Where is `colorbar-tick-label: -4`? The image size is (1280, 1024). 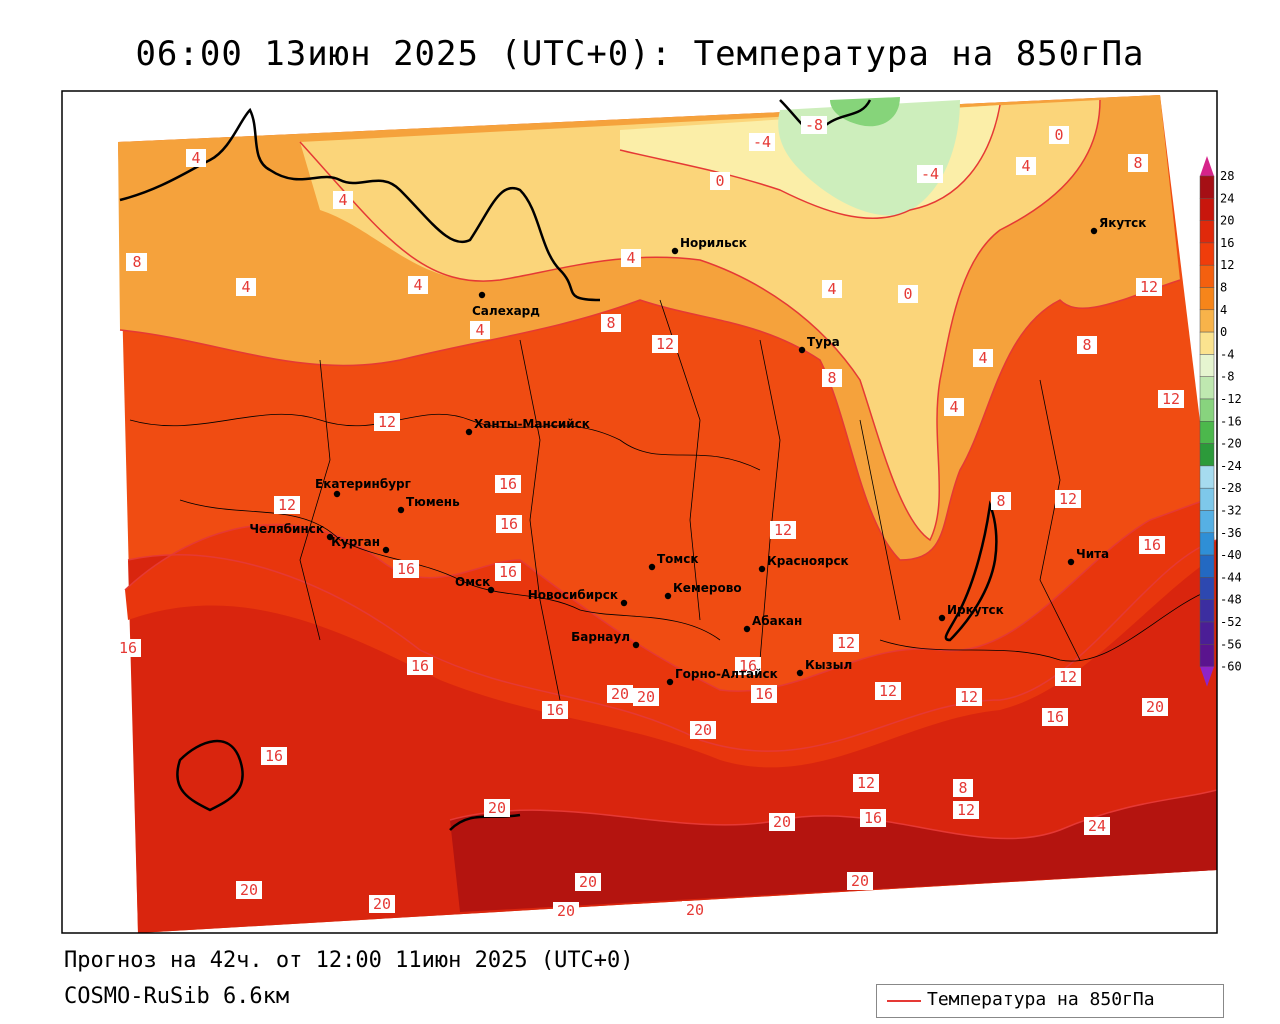
colorbar-tick-label: -4 is located at coordinates (1227, 354).